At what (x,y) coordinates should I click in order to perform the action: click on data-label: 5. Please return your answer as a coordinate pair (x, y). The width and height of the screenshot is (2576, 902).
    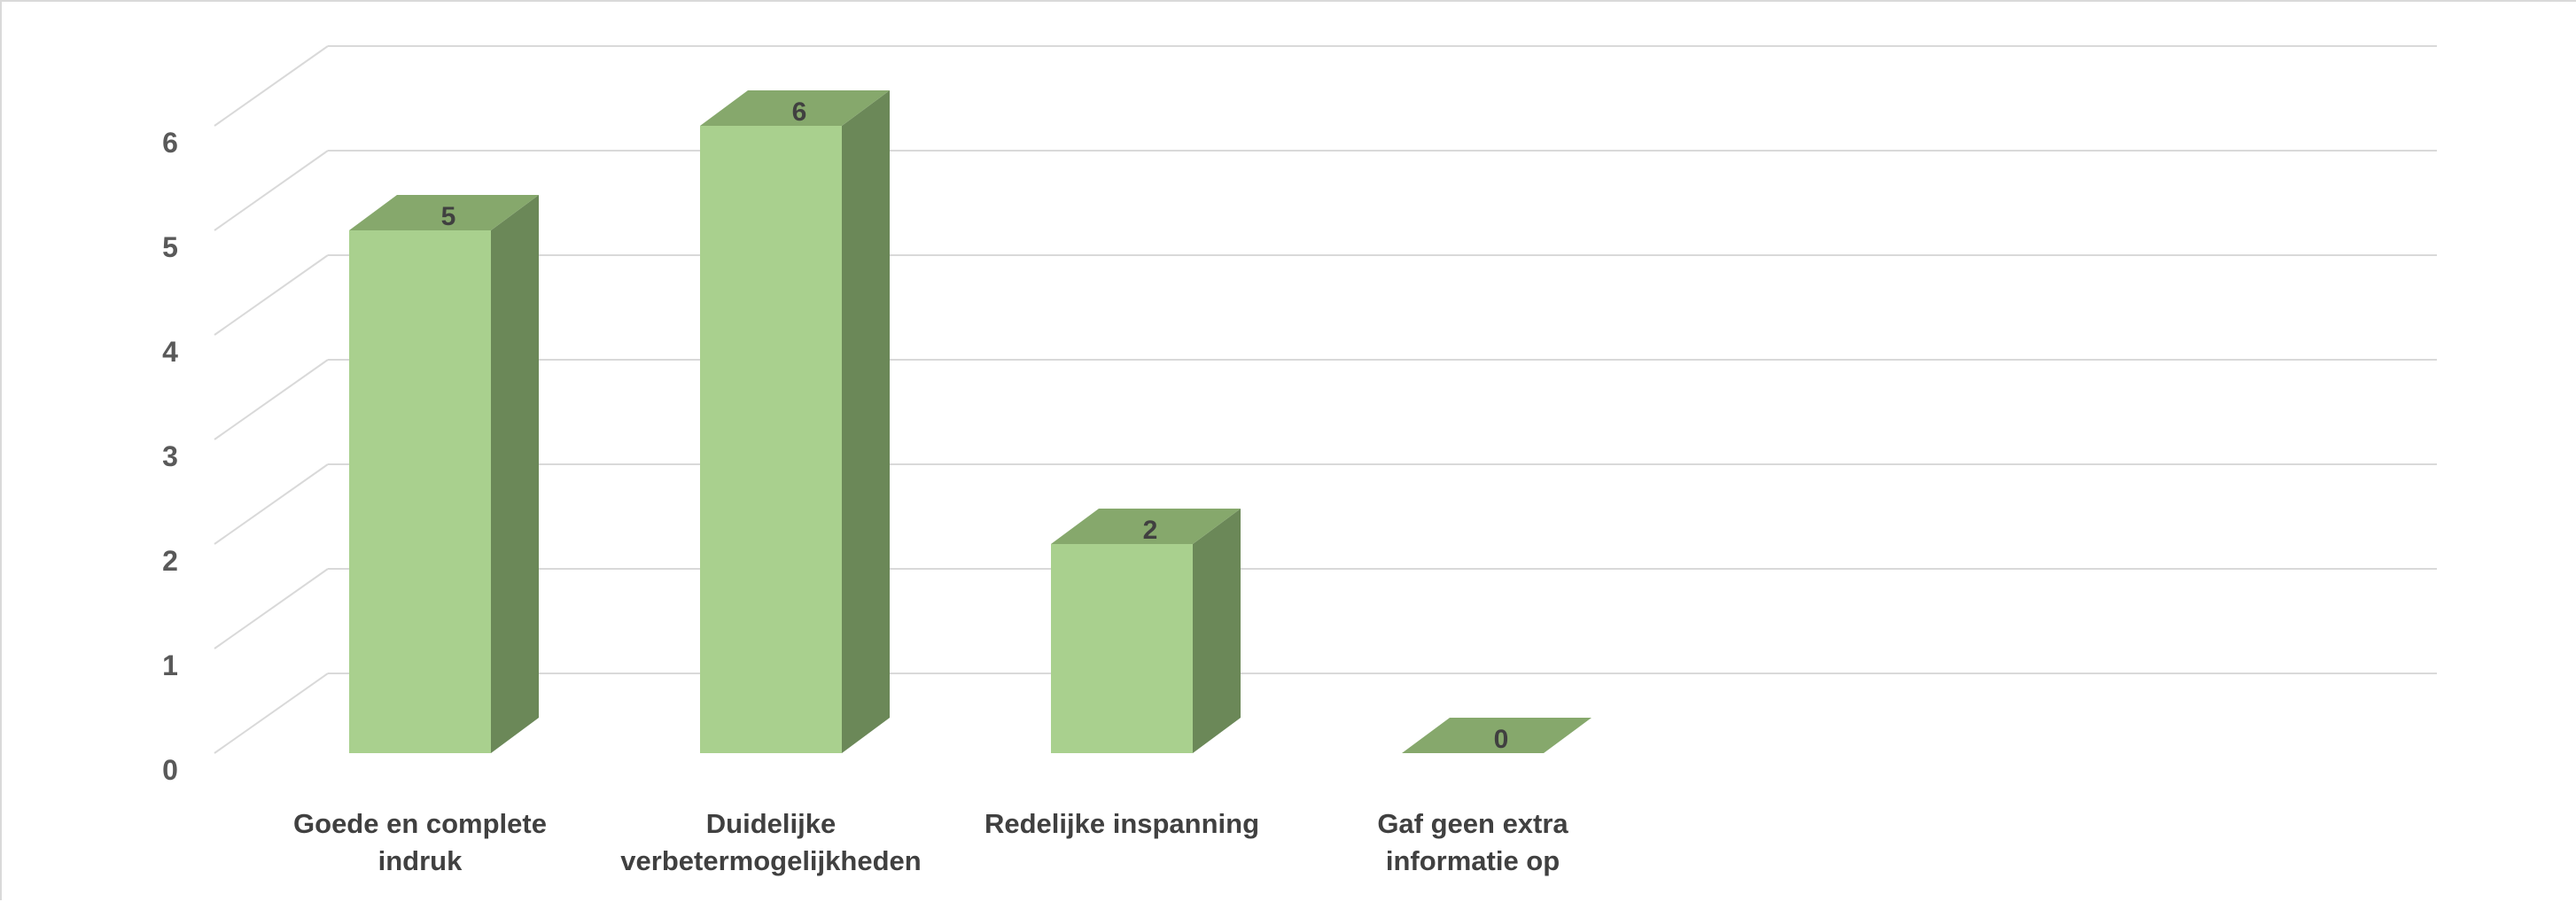
    Looking at the image, I should click on (449, 216).